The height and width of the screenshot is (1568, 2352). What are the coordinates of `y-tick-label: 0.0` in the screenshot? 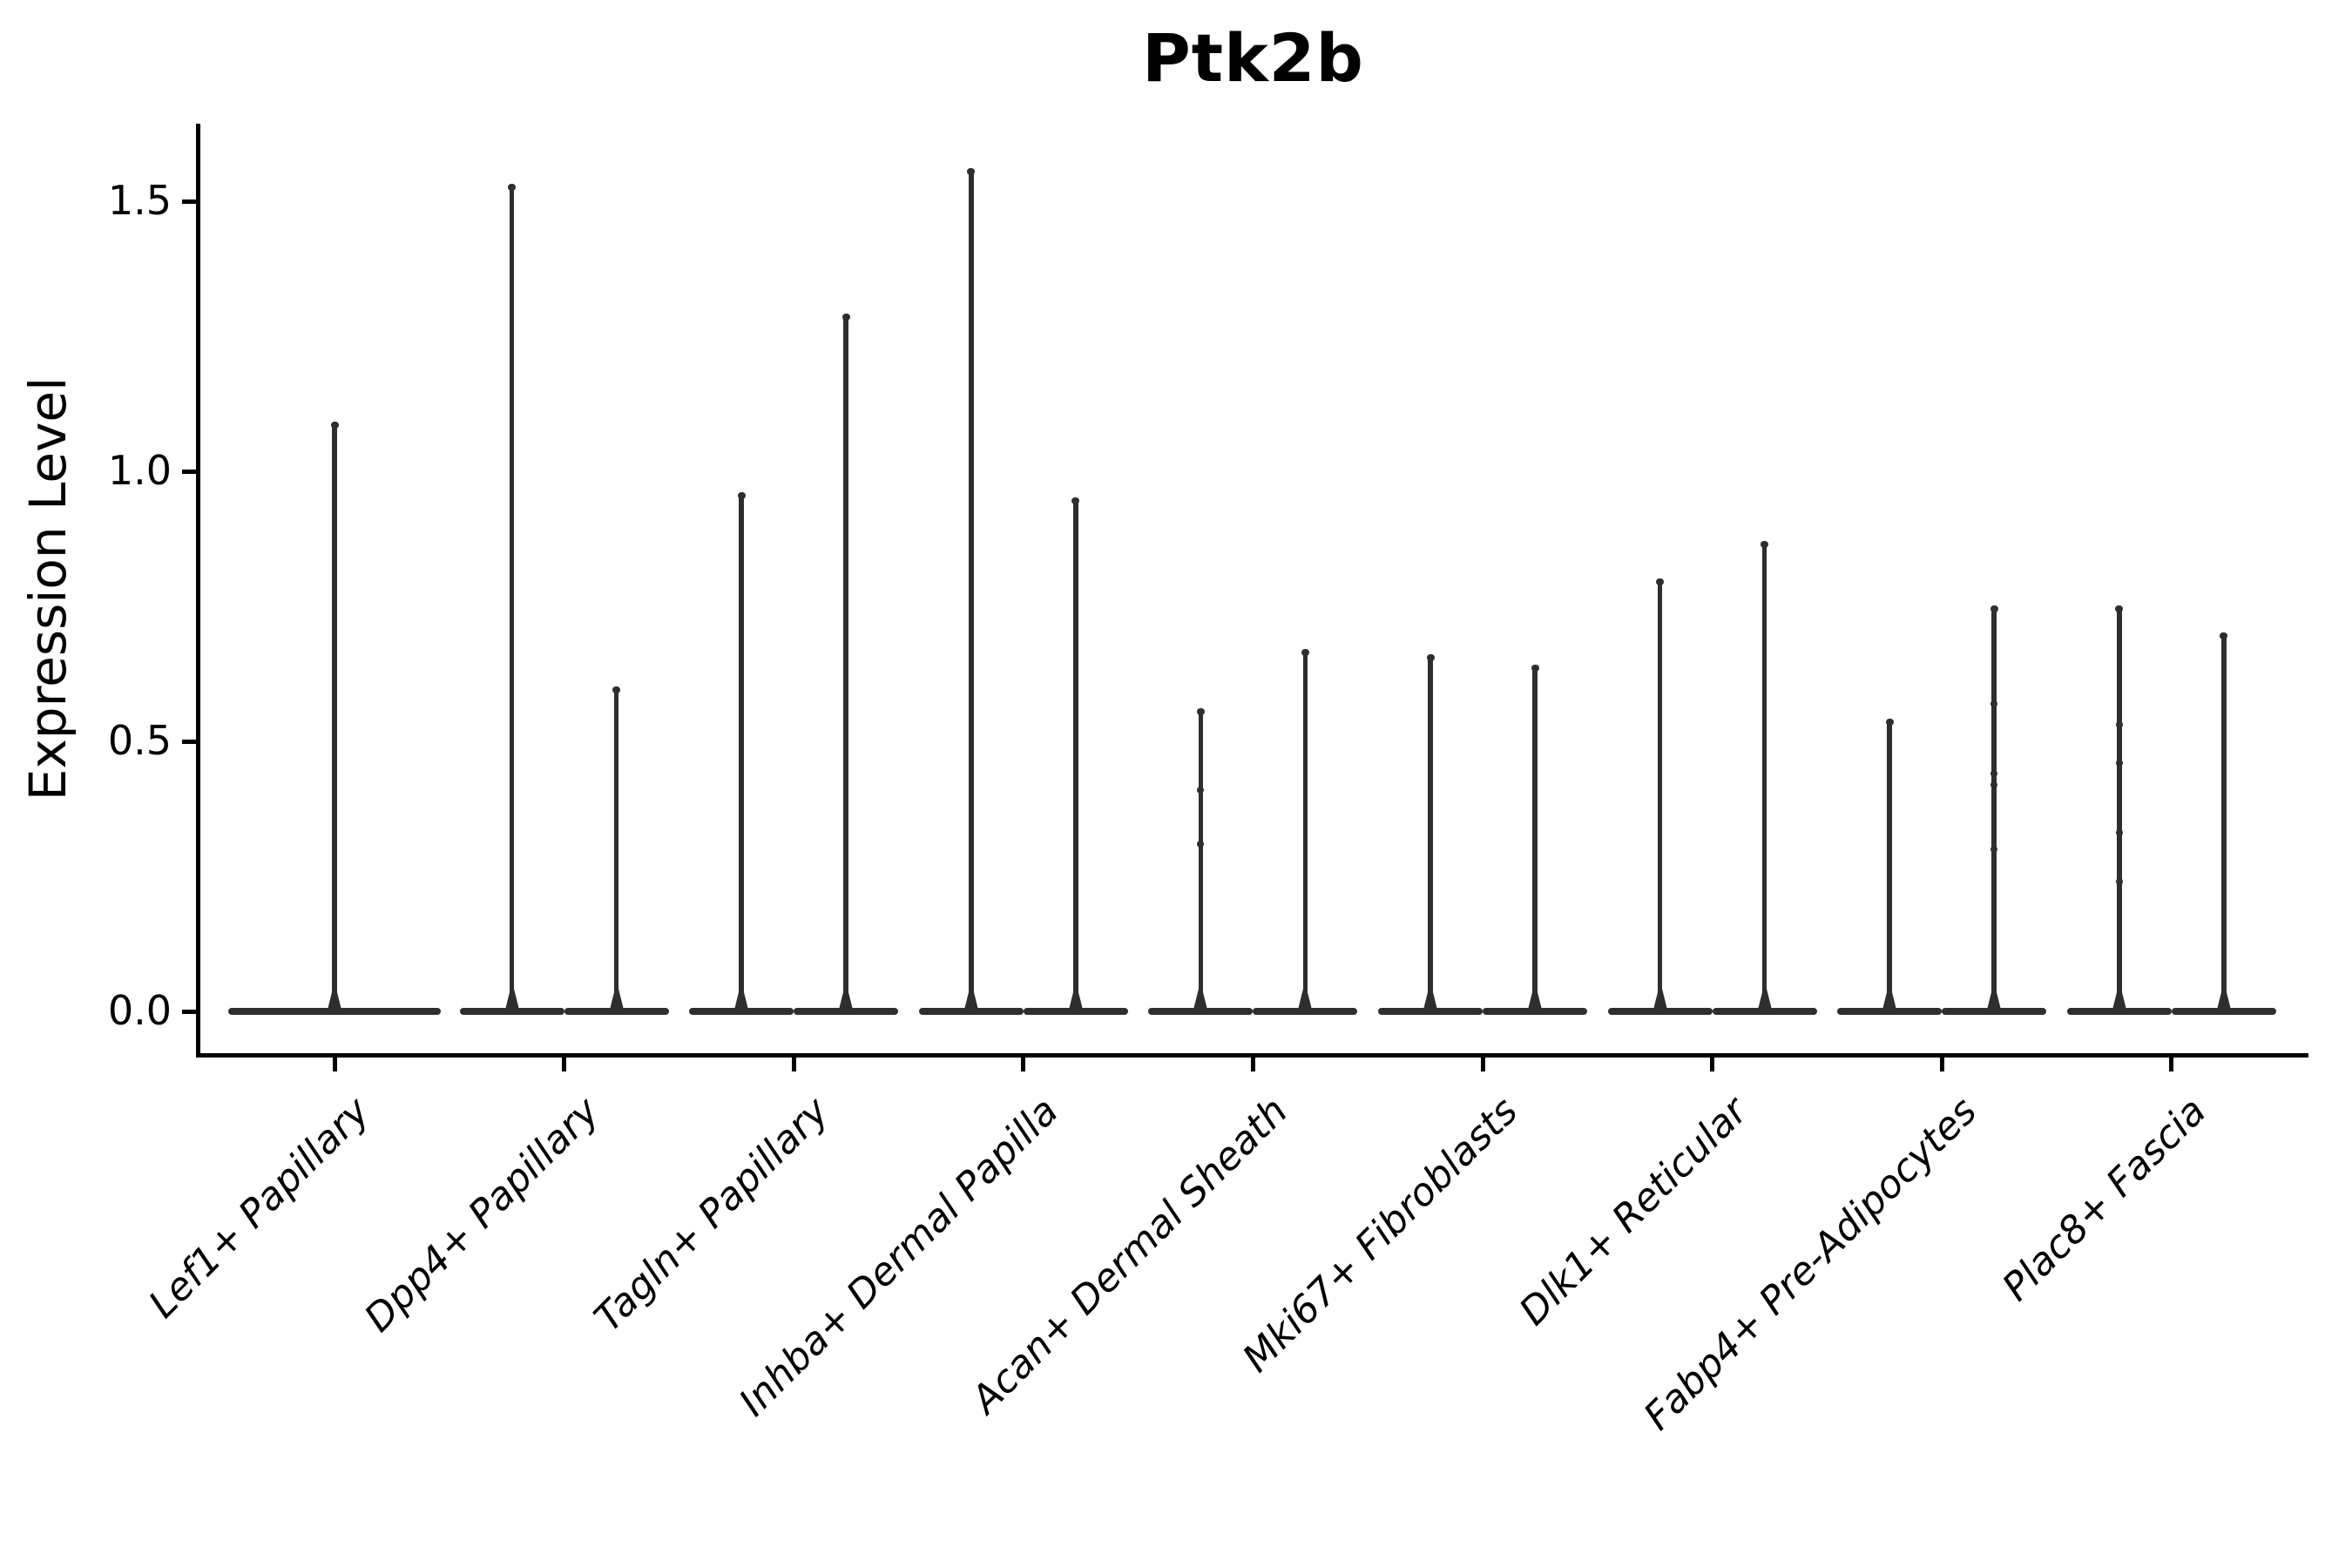 It's located at (139, 1010).